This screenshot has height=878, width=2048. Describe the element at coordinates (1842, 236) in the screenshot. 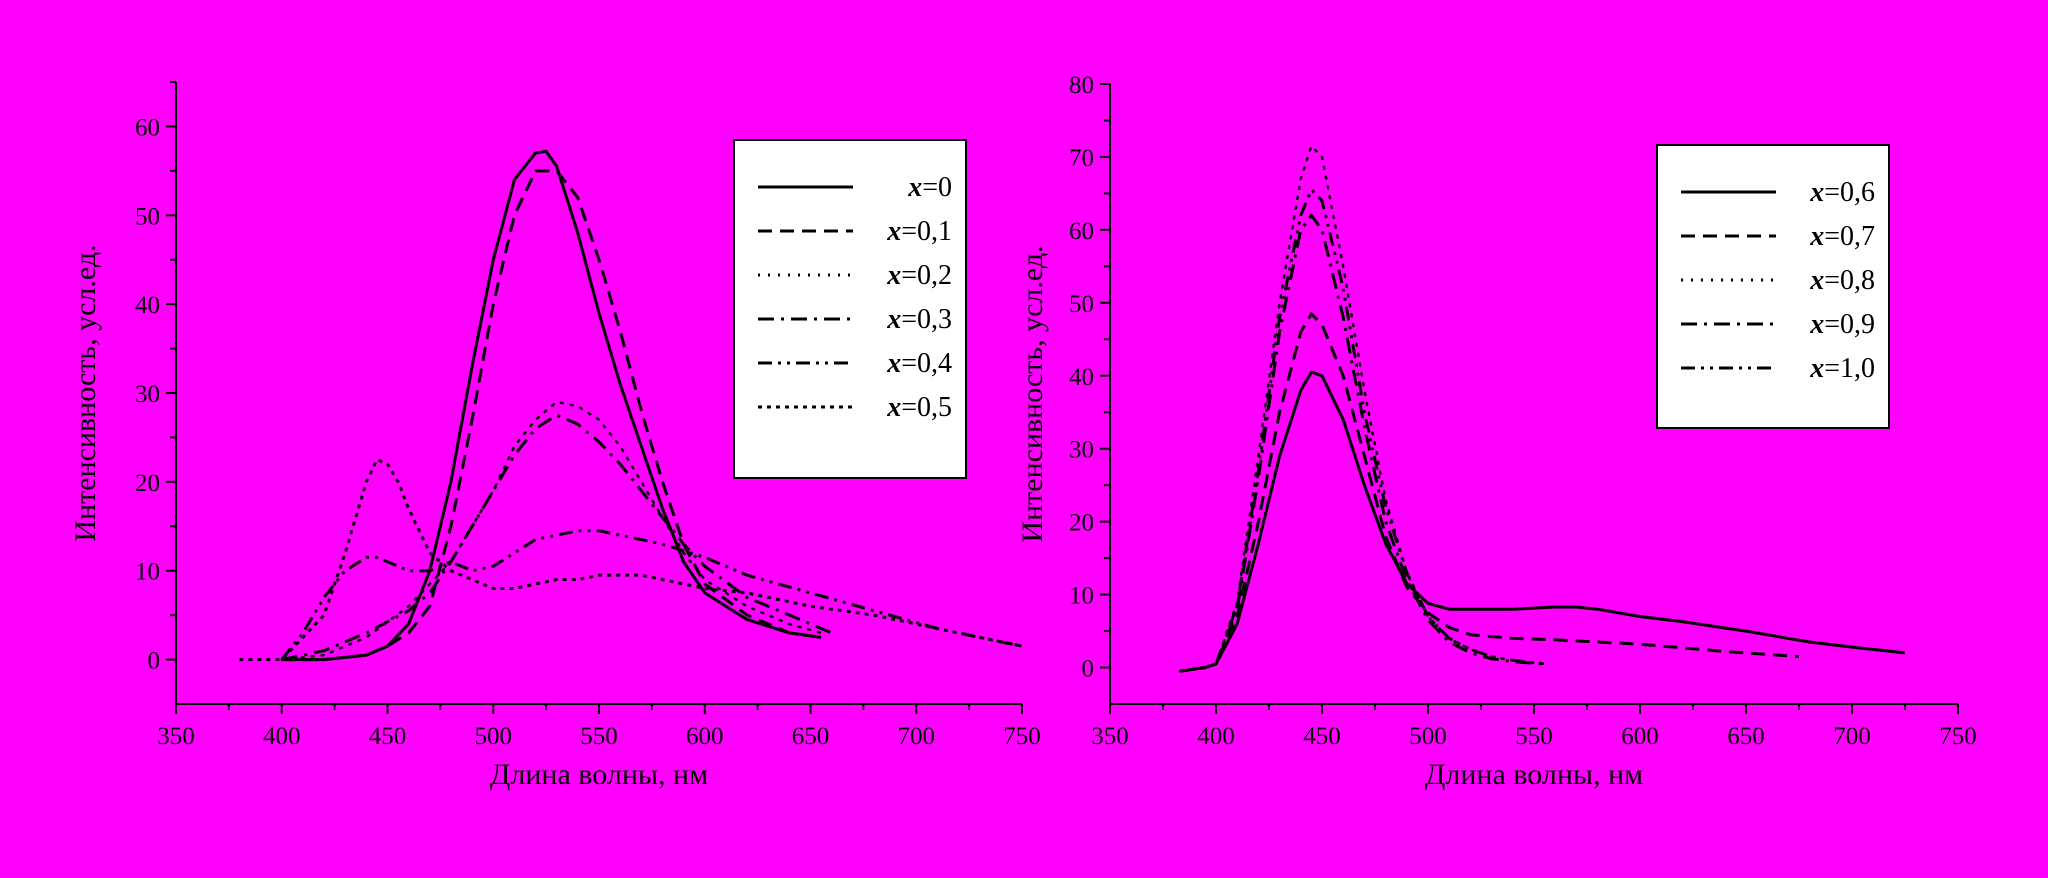

I see `legend-label: x=0,7` at that location.